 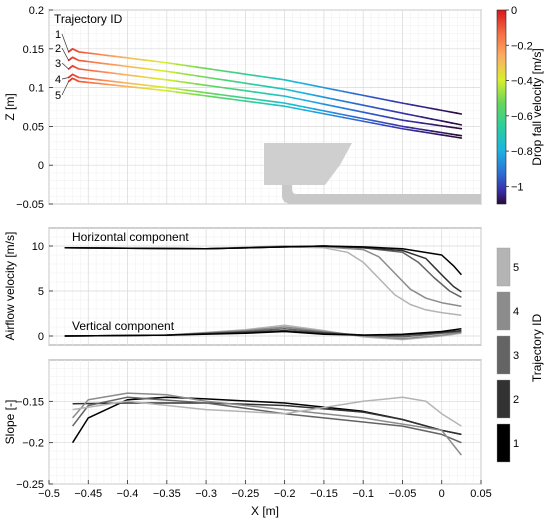 I want to click on y-ticks: 0 5 10, so click(x=42, y=292).